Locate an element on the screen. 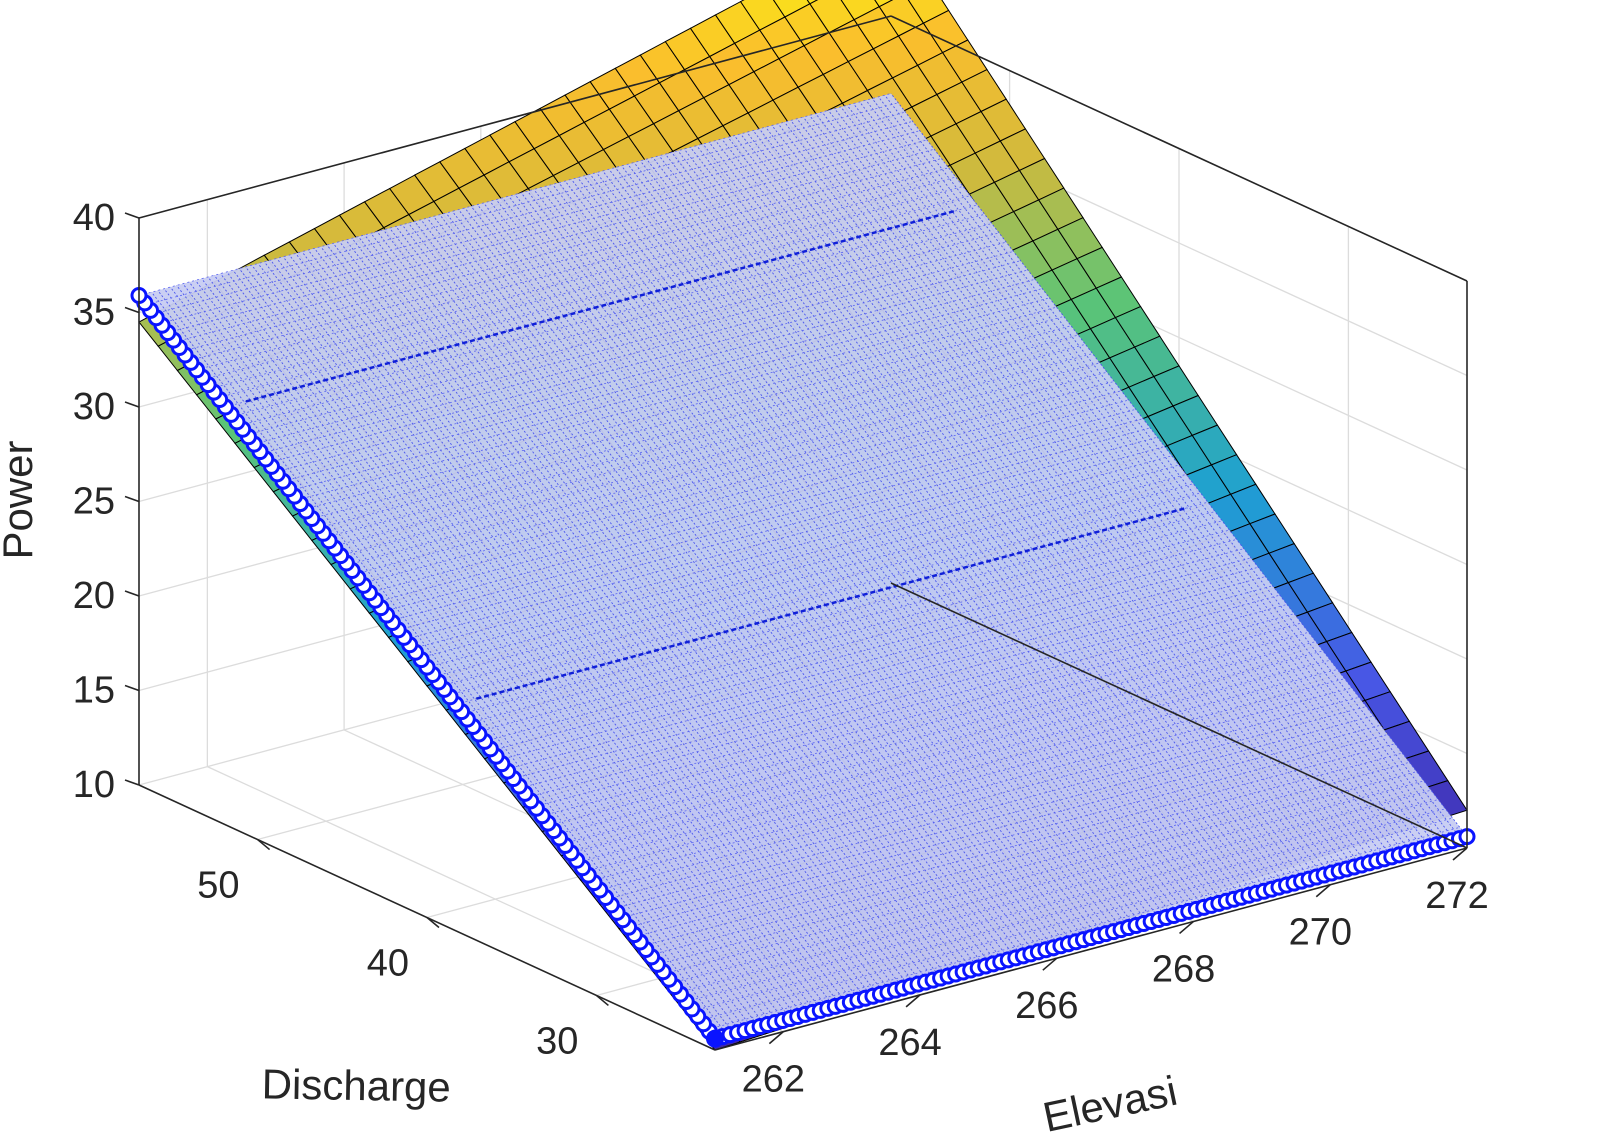 The height and width of the screenshot is (1144, 1601). z-tick-label: 40 is located at coordinates (94, 218).